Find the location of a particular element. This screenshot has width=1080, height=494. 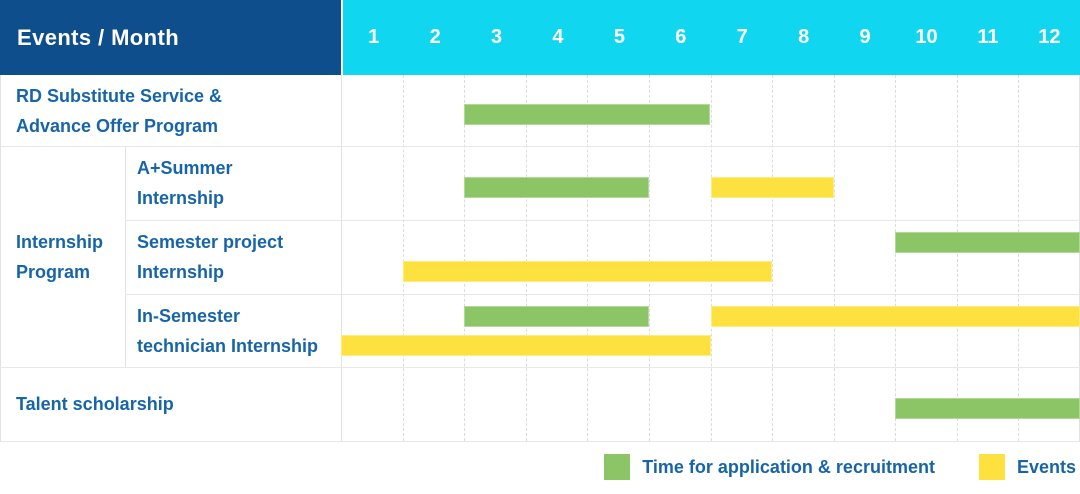

month-label: 12 is located at coordinates (1049, 37).